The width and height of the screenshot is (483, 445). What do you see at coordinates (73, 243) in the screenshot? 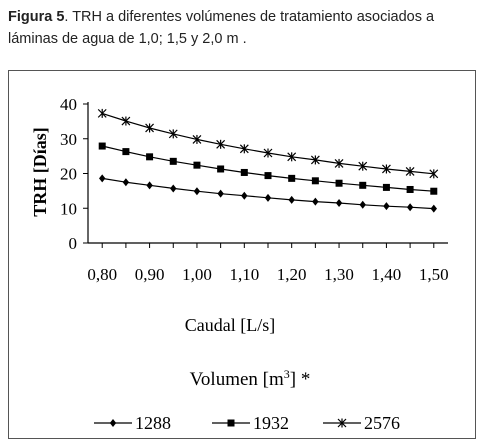
I see `y-tick-label: 0` at bounding box center [73, 243].